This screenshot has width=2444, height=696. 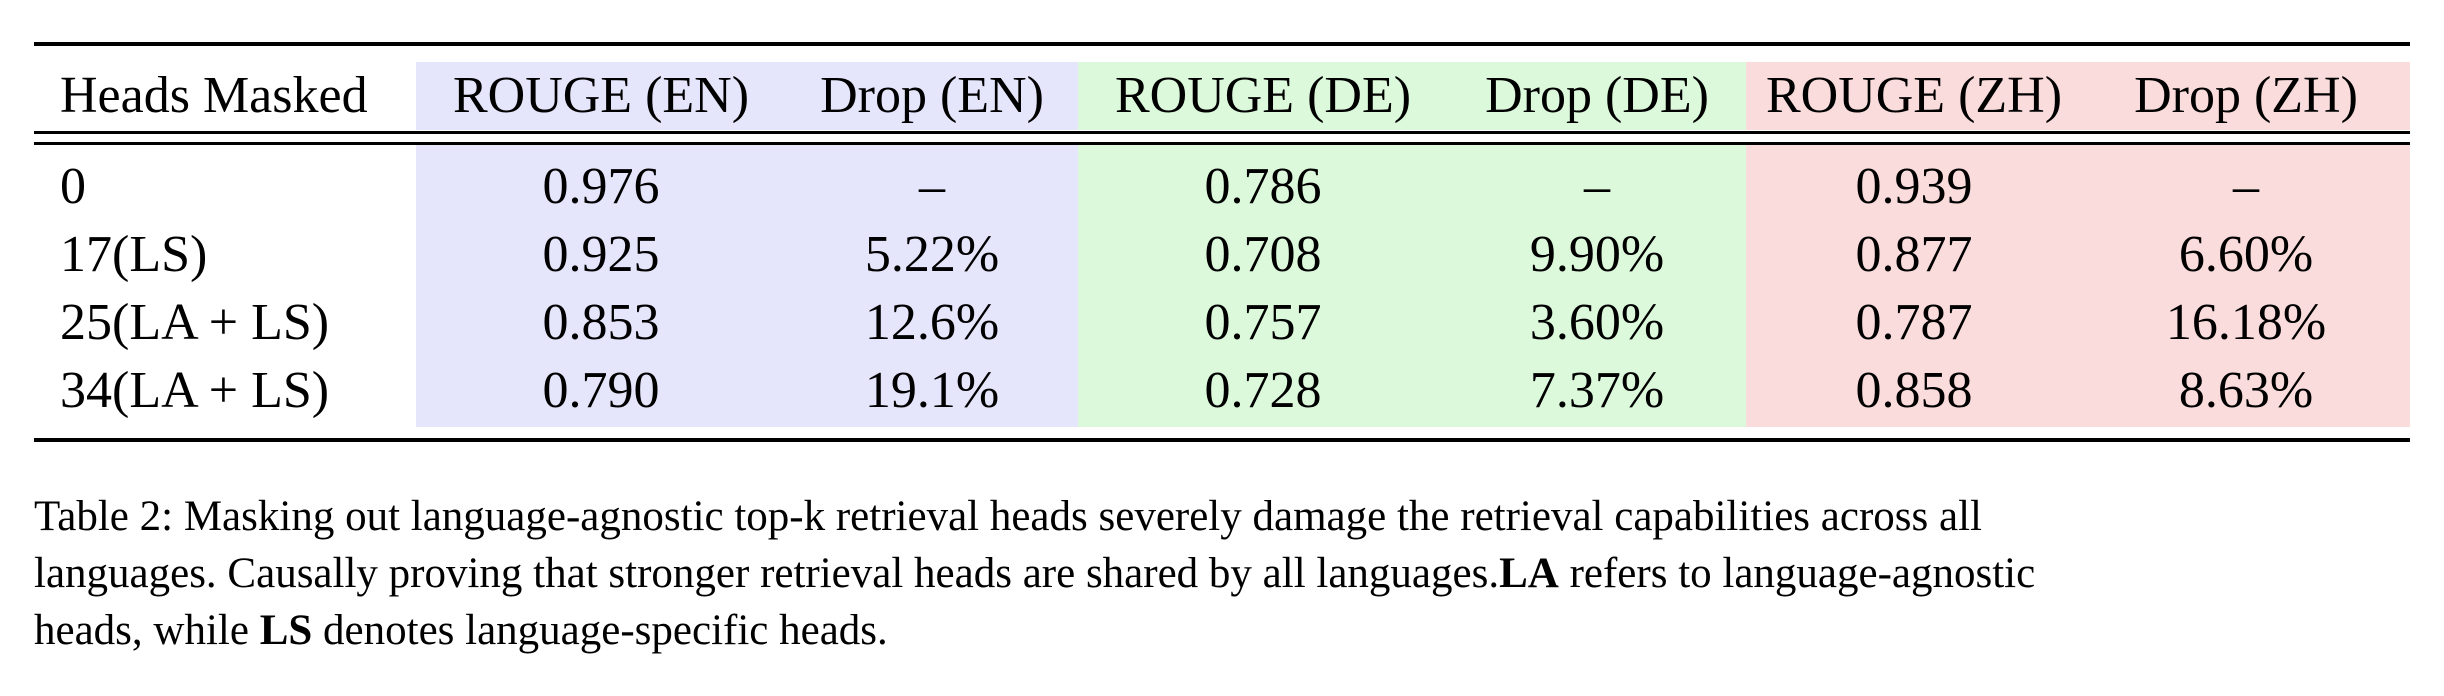 What do you see at coordinates (932, 390) in the screenshot?
I see `cell-drop-en: 19.1%` at bounding box center [932, 390].